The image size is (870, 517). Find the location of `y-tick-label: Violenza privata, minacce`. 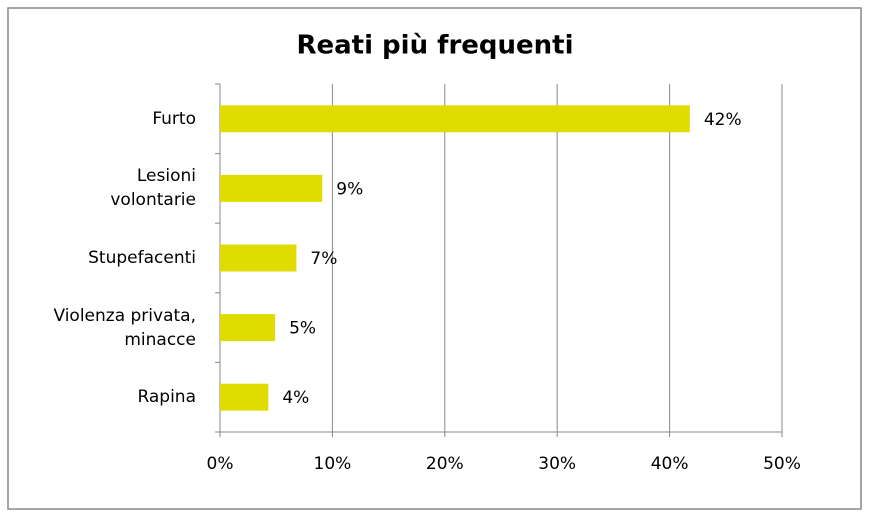

y-tick-label: Violenza privata, minacce is located at coordinates (124, 327).